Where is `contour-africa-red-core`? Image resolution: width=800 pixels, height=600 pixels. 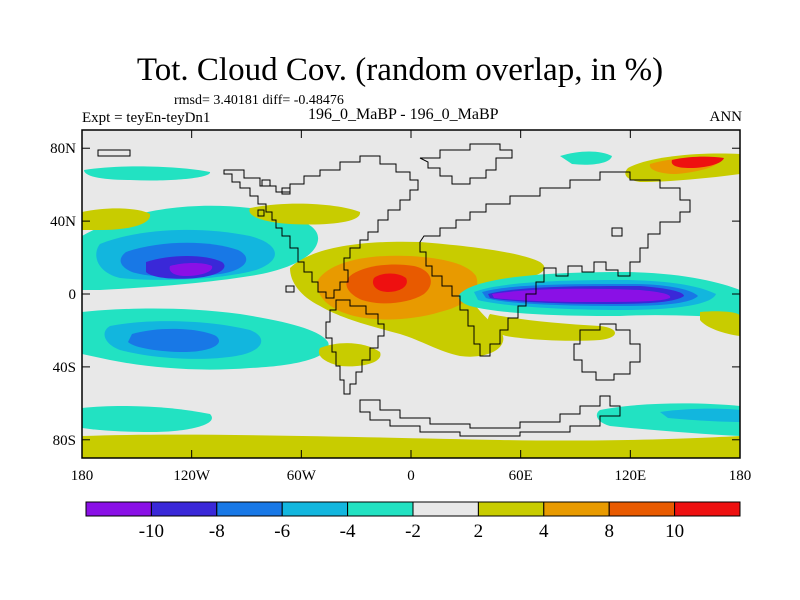
contour-africa-red-core is located at coordinates (389, 282).